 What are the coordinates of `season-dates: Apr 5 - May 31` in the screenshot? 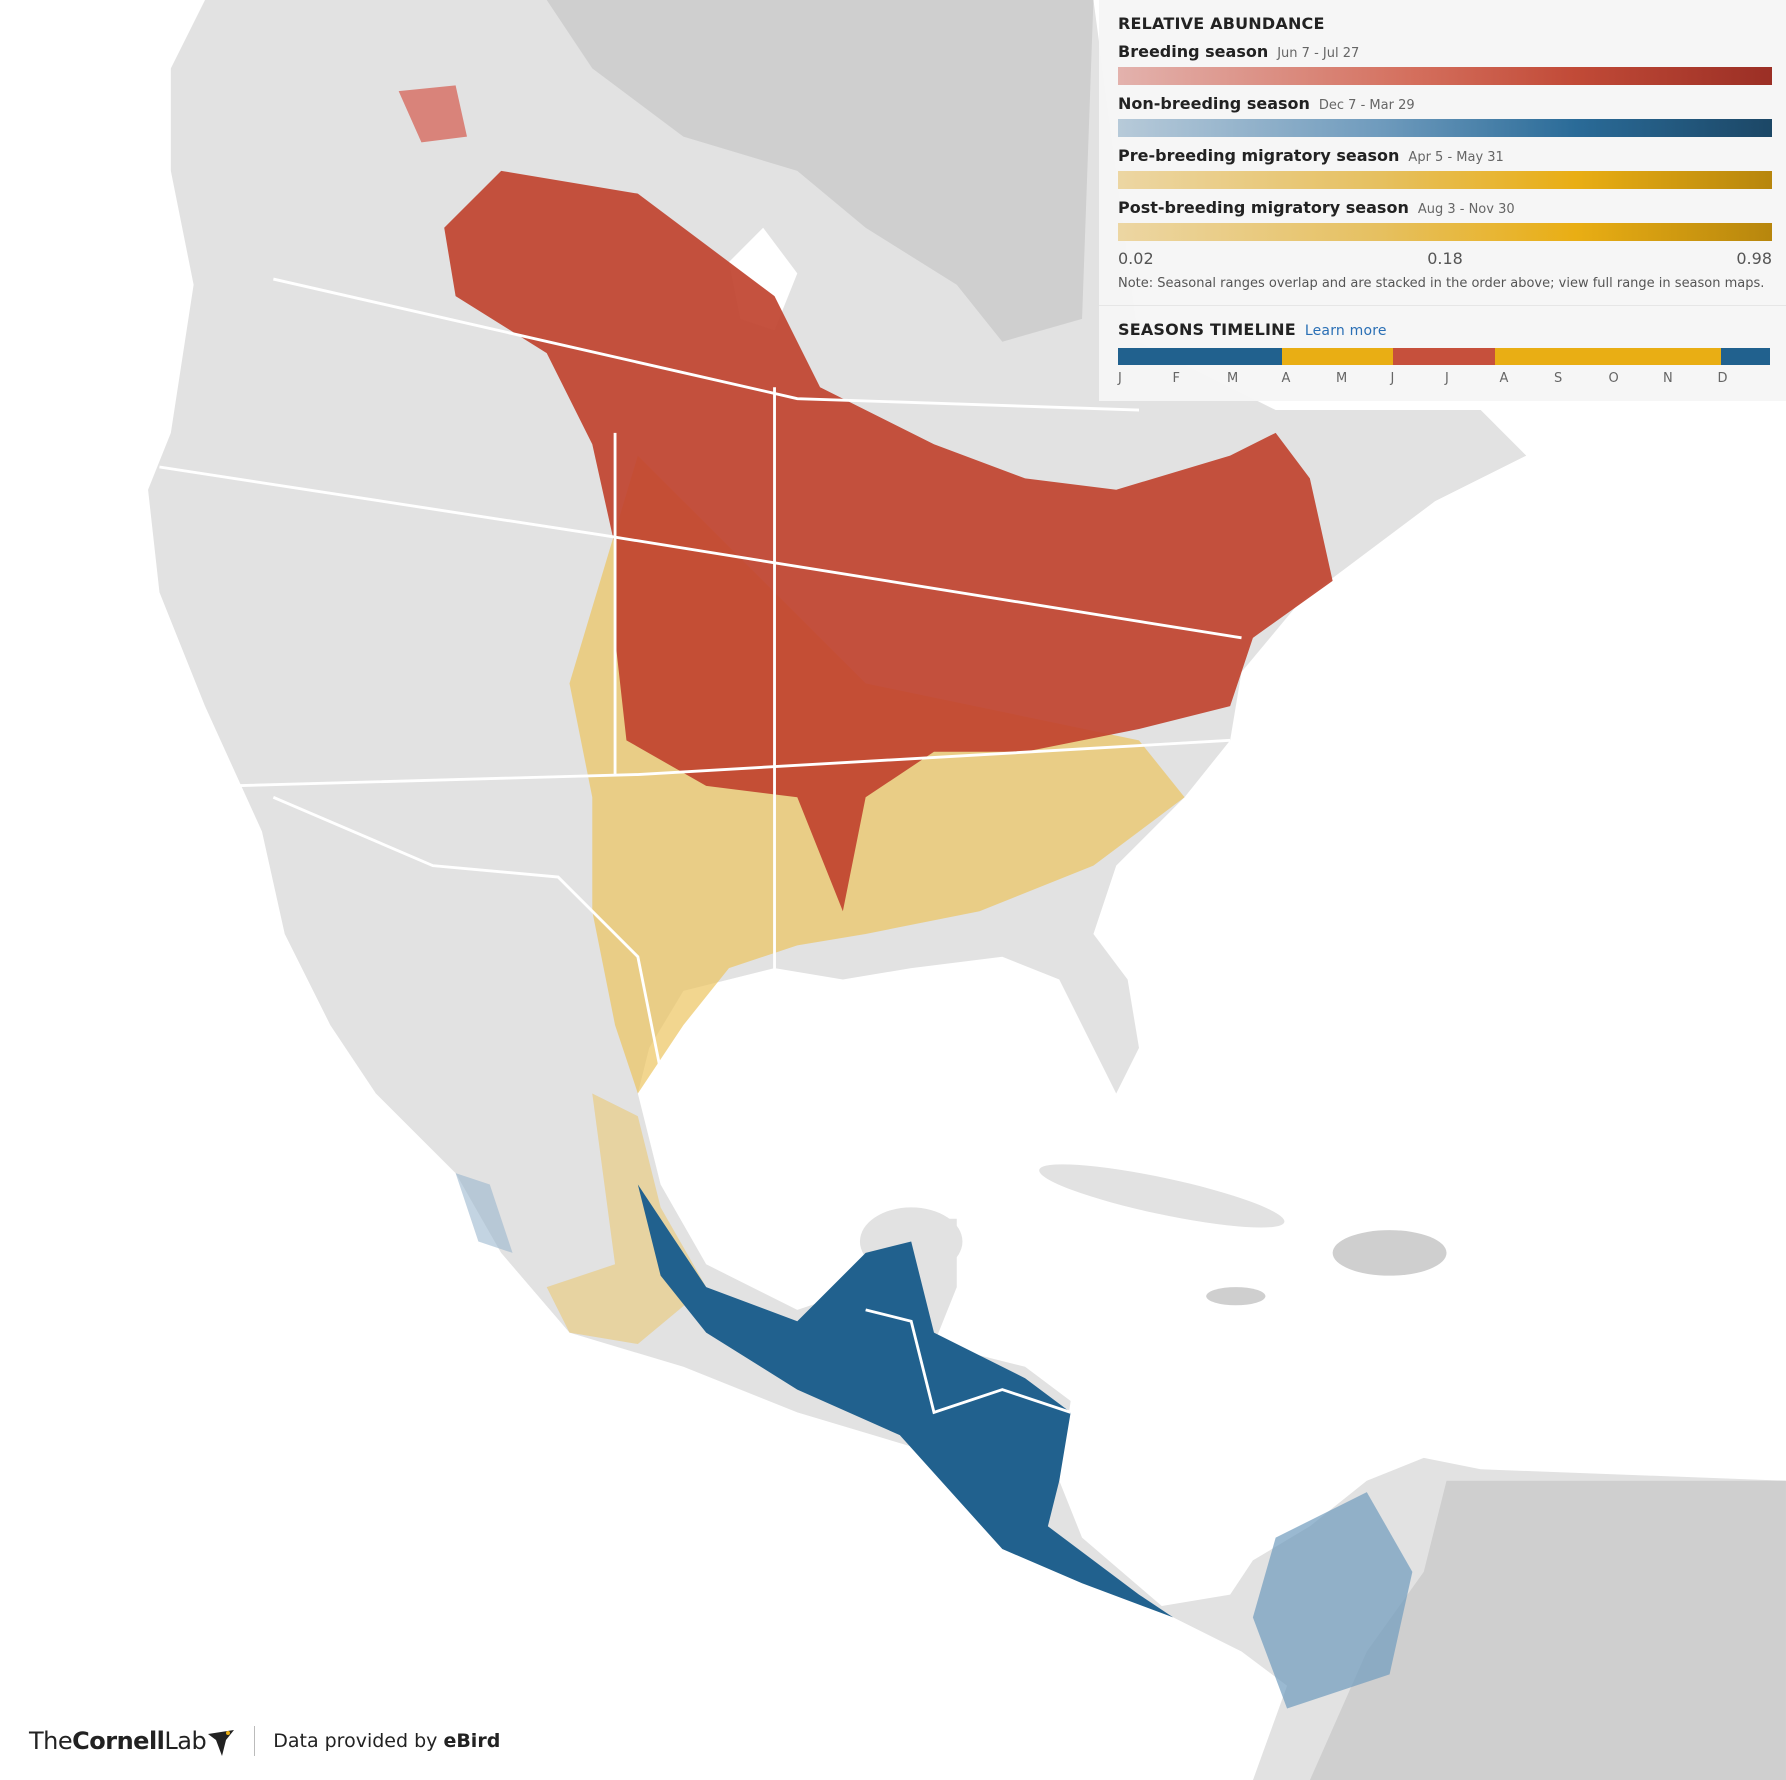 It's located at (1456, 157).